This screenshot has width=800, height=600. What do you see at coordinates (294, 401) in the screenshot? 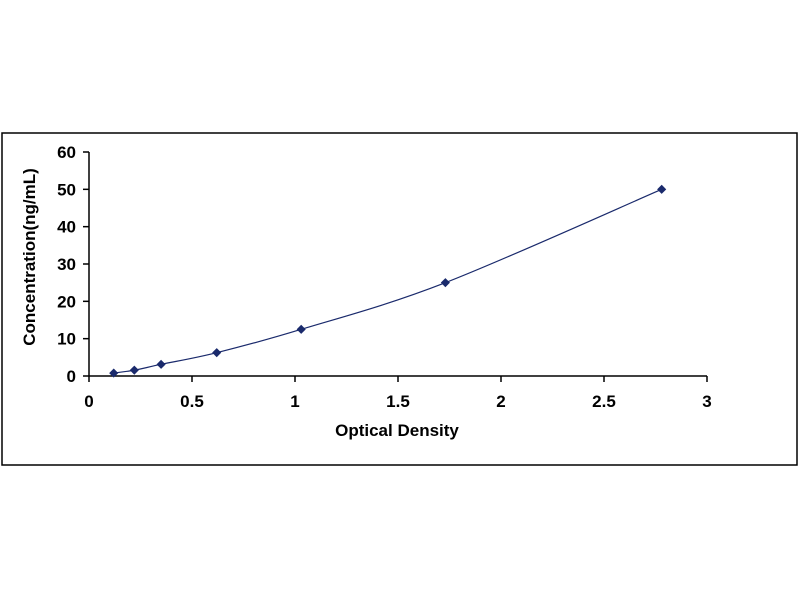
I see `x-tick-label: 1` at bounding box center [294, 401].